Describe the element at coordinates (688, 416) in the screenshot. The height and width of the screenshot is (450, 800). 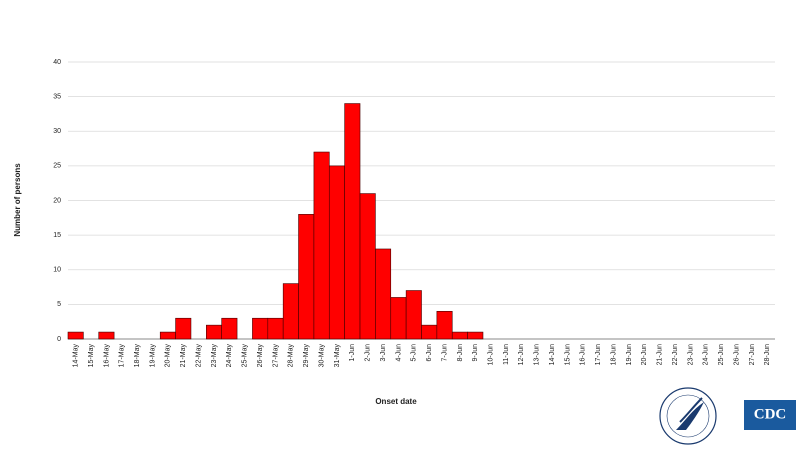
I see `hhs-logo` at that location.